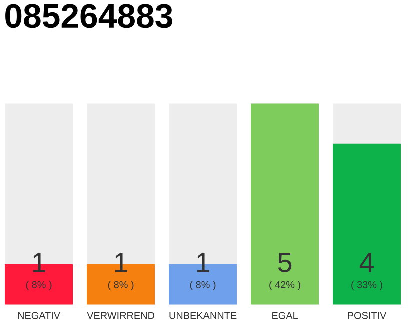 The width and height of the screenshot is (410, 320). I want to click on x-tick-label: NEGATIV, so click(39, 316).